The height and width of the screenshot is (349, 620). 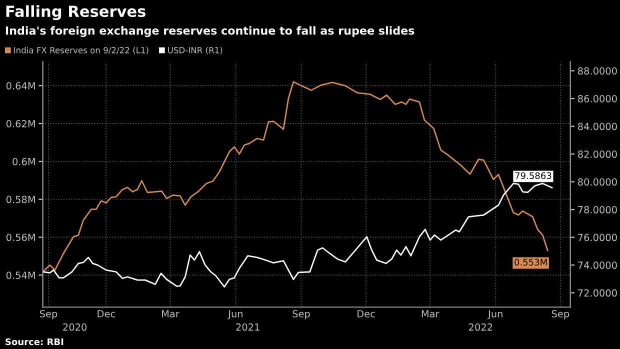 I want to click on source-note: Source: RBI, so click(x=35, y=342).